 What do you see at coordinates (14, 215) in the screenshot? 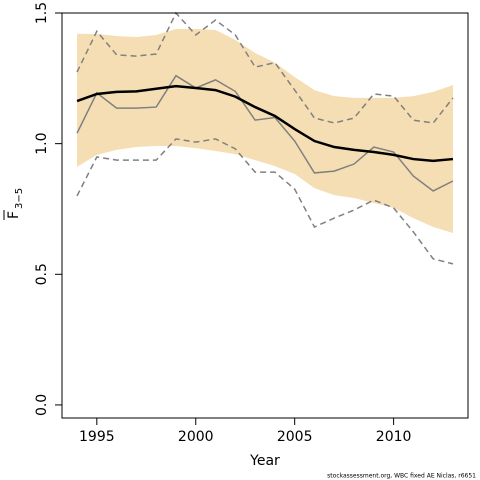
I see `y-axis-label: F` at bounding box center [14, 215].